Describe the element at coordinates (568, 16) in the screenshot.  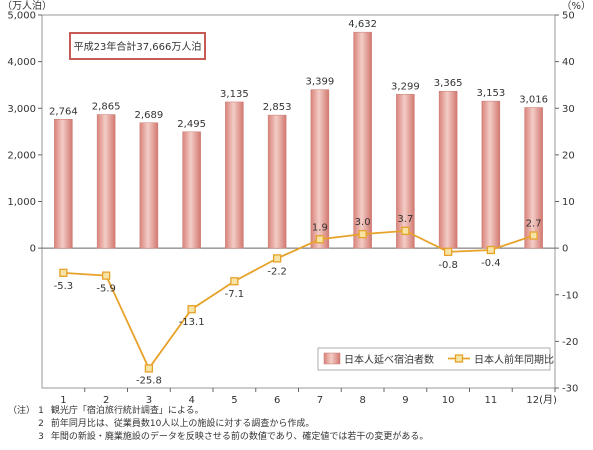
I see `right-tick-label: 50` at that location.